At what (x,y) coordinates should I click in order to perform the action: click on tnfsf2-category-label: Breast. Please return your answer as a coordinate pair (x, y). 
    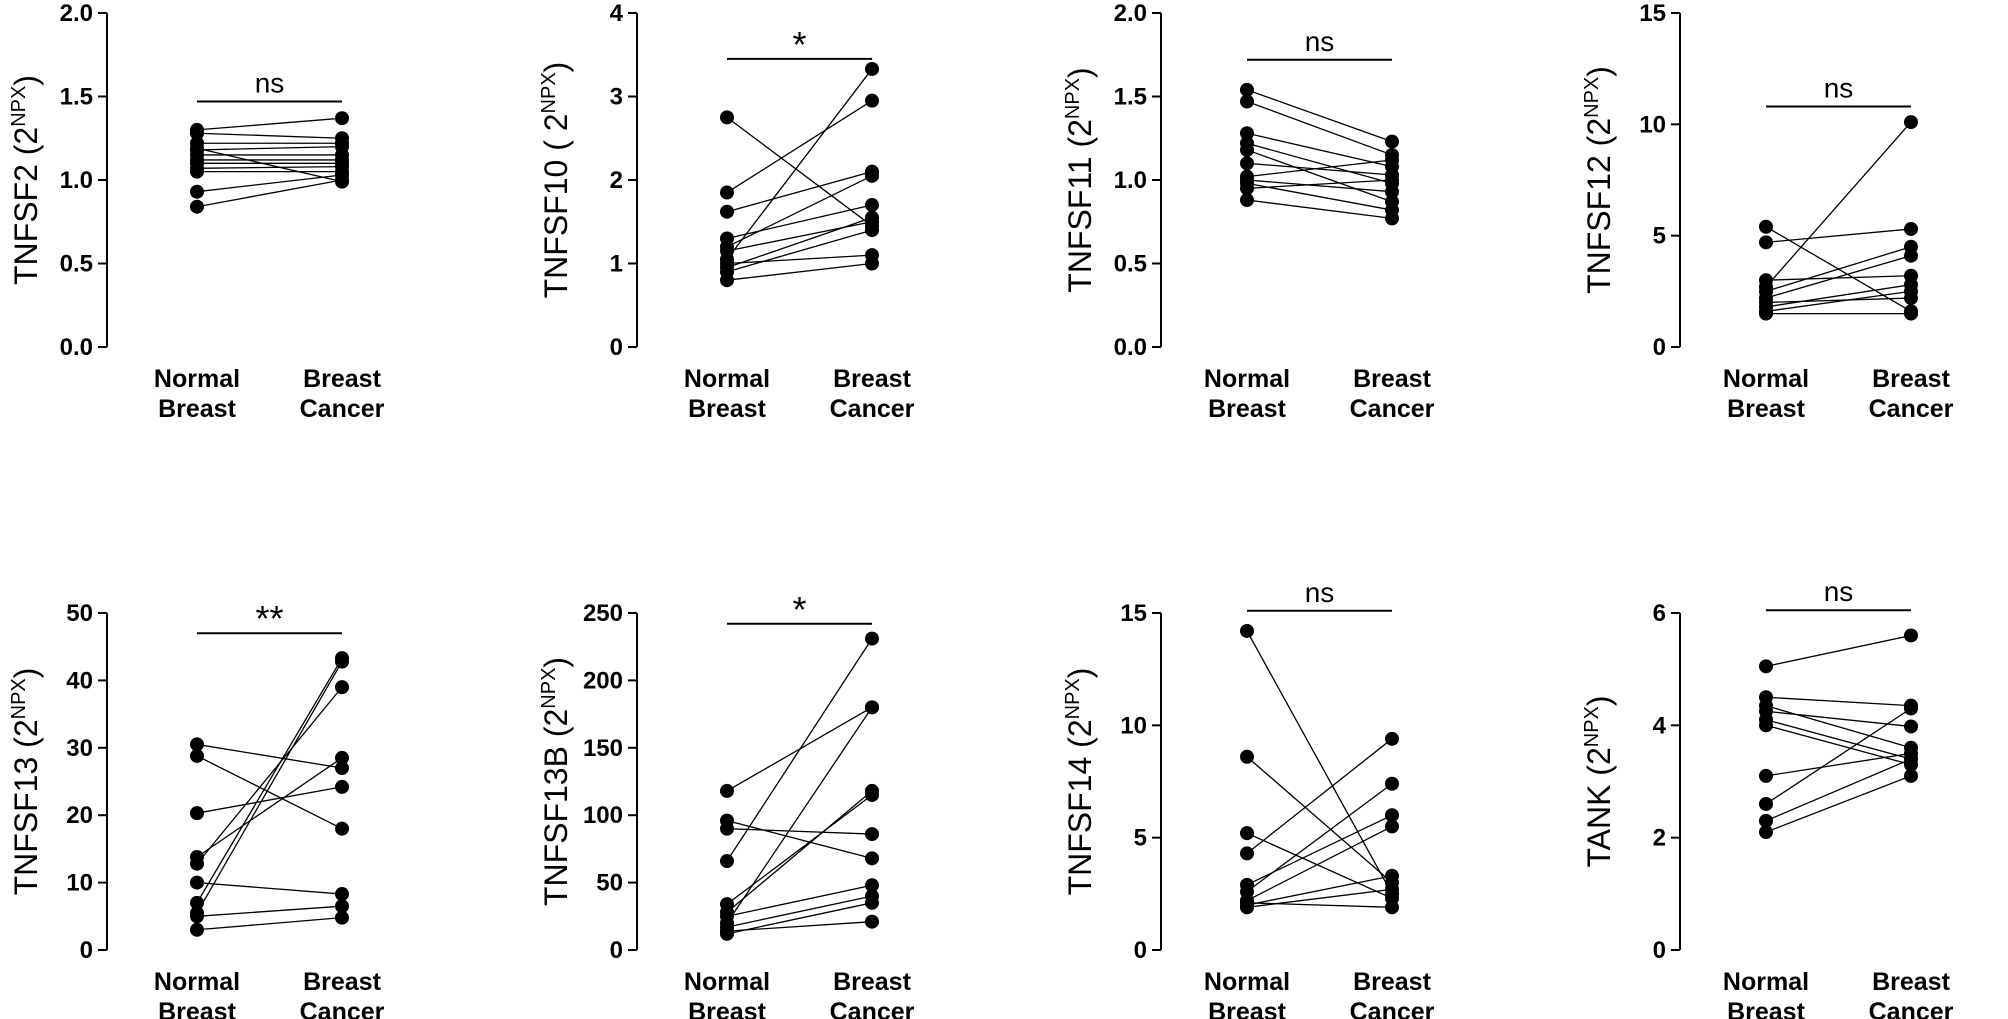
    Looking at the image, I should click on (197, 409).